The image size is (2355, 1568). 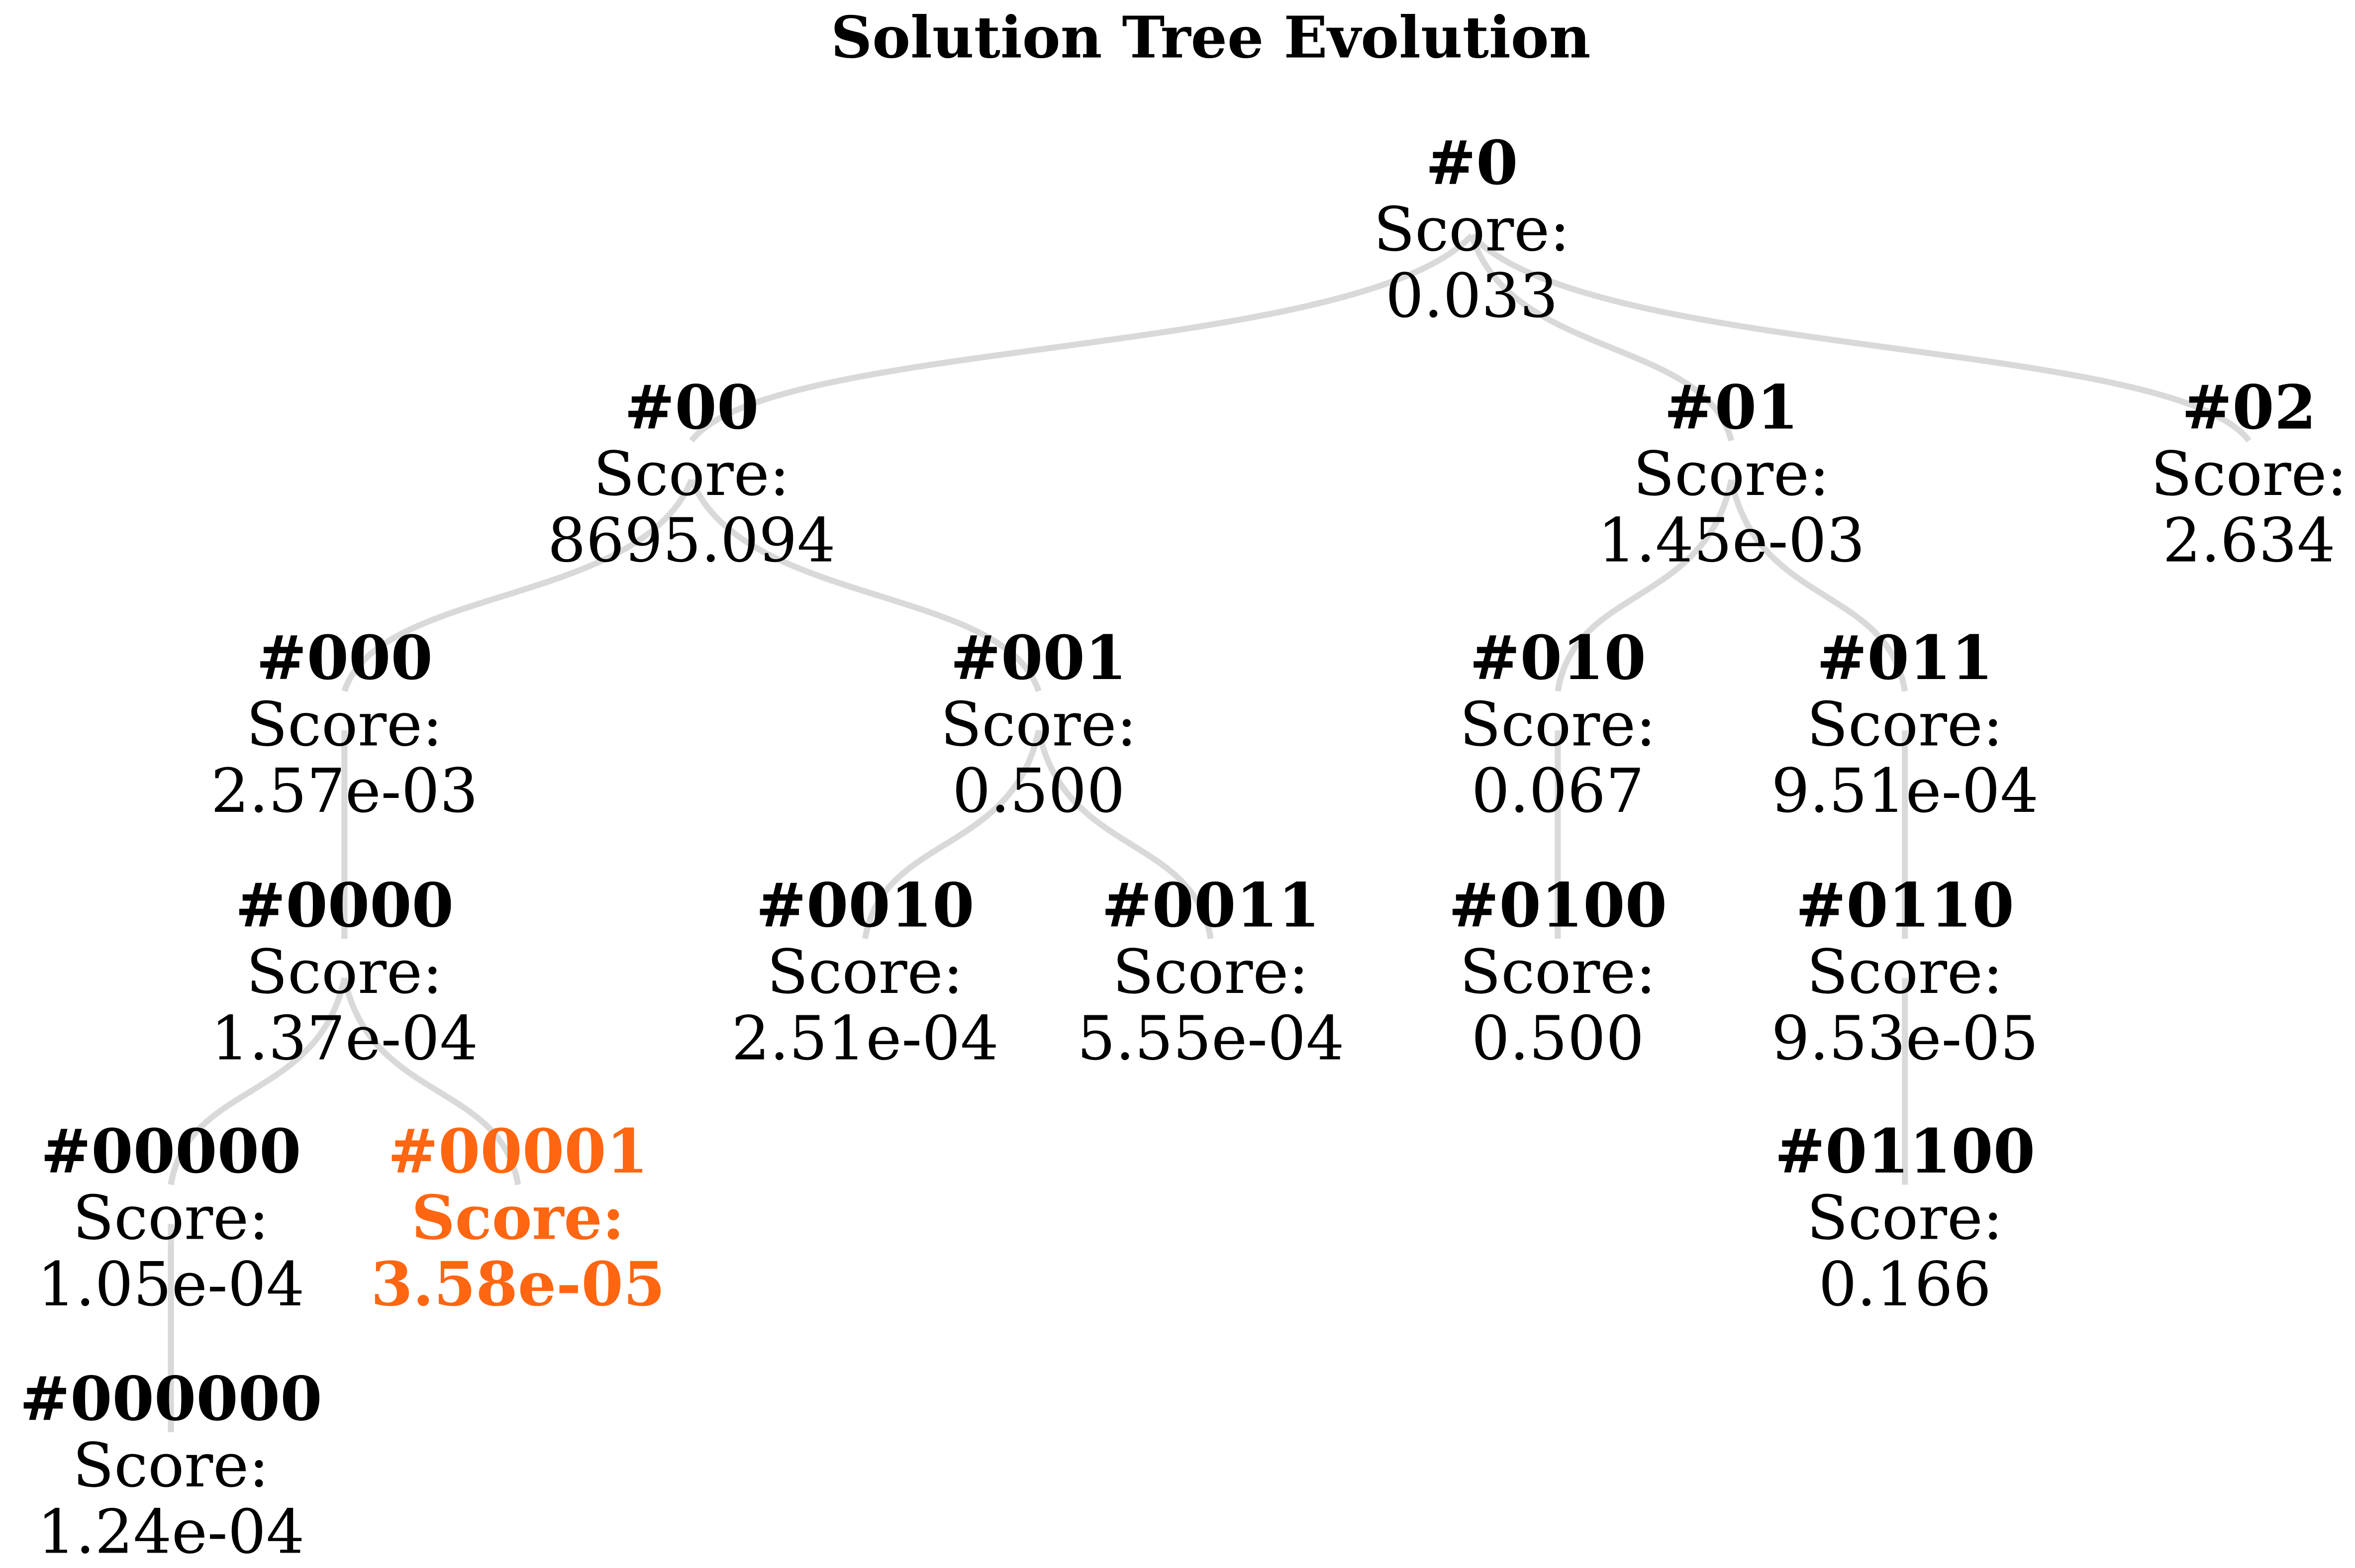 I want to click on score-value: 9.53e-05, so click(x=1905, y=1038).